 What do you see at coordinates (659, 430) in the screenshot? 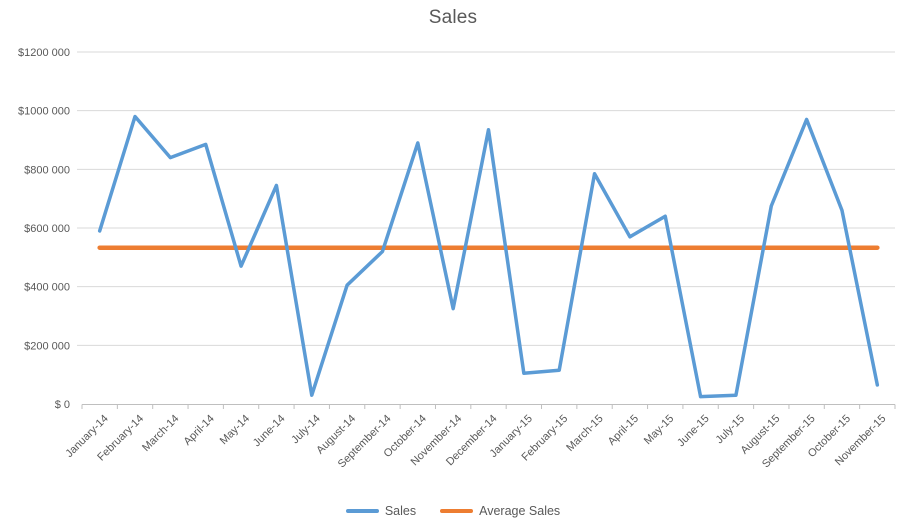
I see `x-axis-label: May-15` at bounding box center [659, 430].